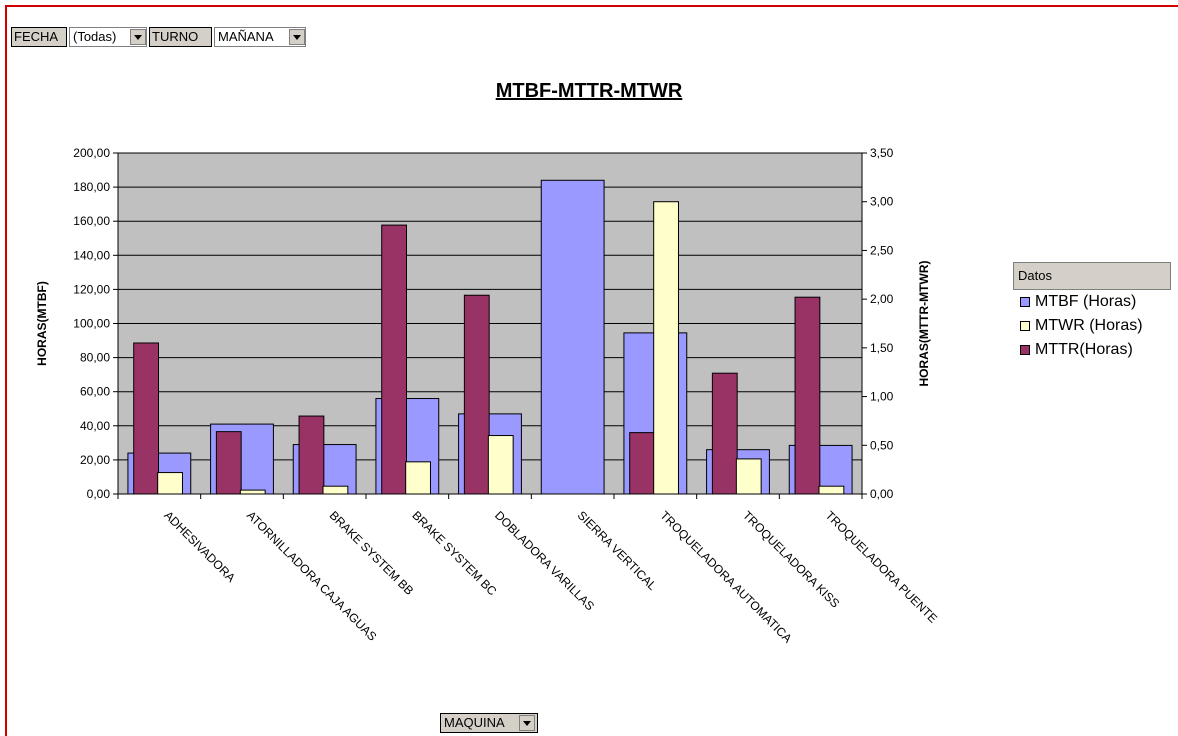  What do you see at coordinates (1084, 349) in the screenshot?
I see `legend-label-mttr: MTTR(Horas)` at bounding box center [1084, 349].